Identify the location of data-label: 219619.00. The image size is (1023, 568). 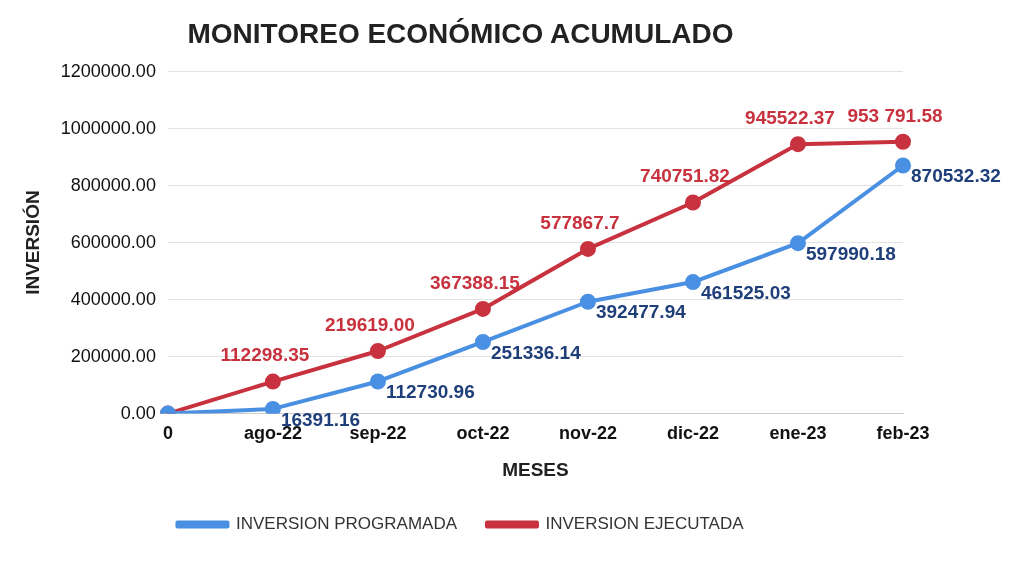
(370, 324).